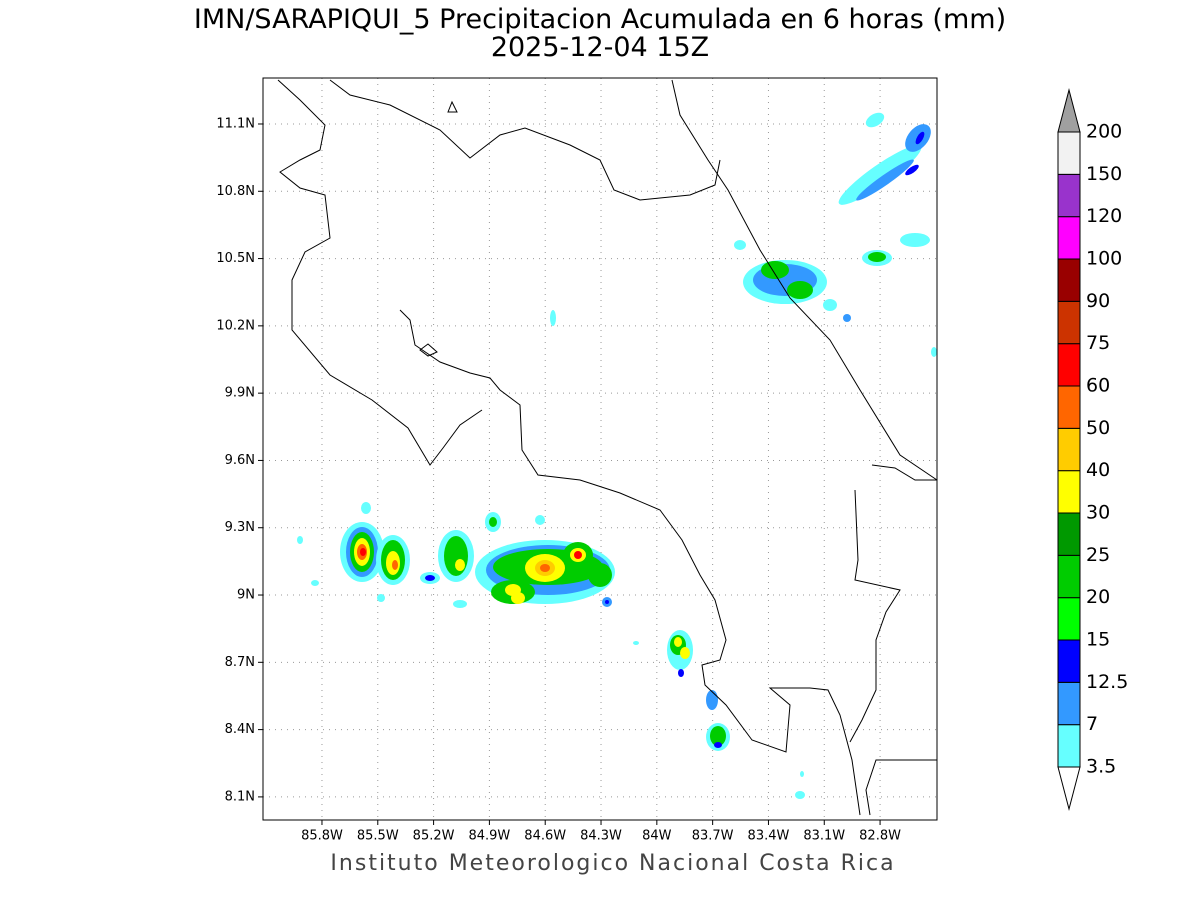  Describe the element at coordinates (1098, 513) in the screenshot. I see `colorbar-label: 30` at that location.